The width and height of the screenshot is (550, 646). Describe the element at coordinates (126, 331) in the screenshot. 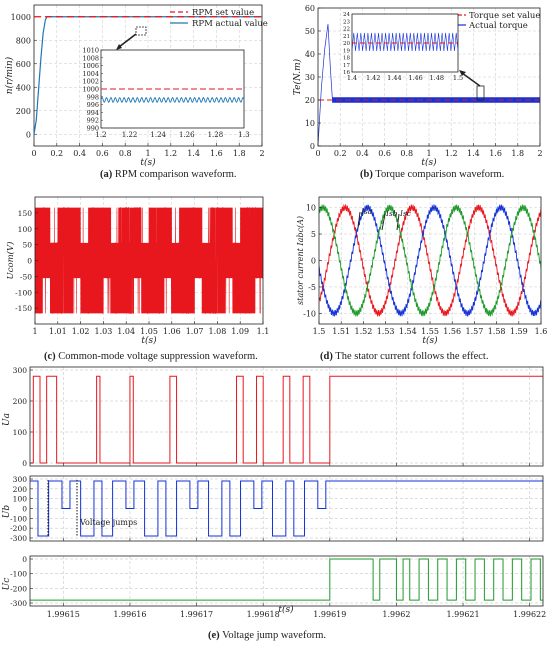

I see `x-tick-label: 1.04` at that location.